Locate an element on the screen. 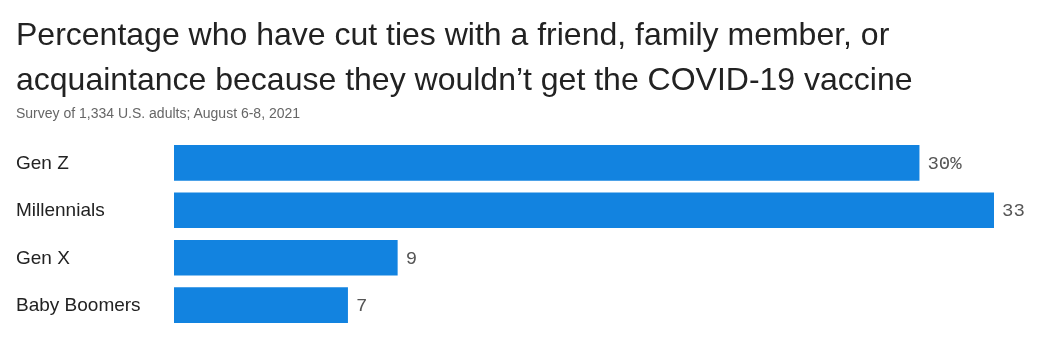 Image resolution: width=1061 pixels, height=342 pixels. y-tick-label: Gen Z is located at coordinates (43, 162).